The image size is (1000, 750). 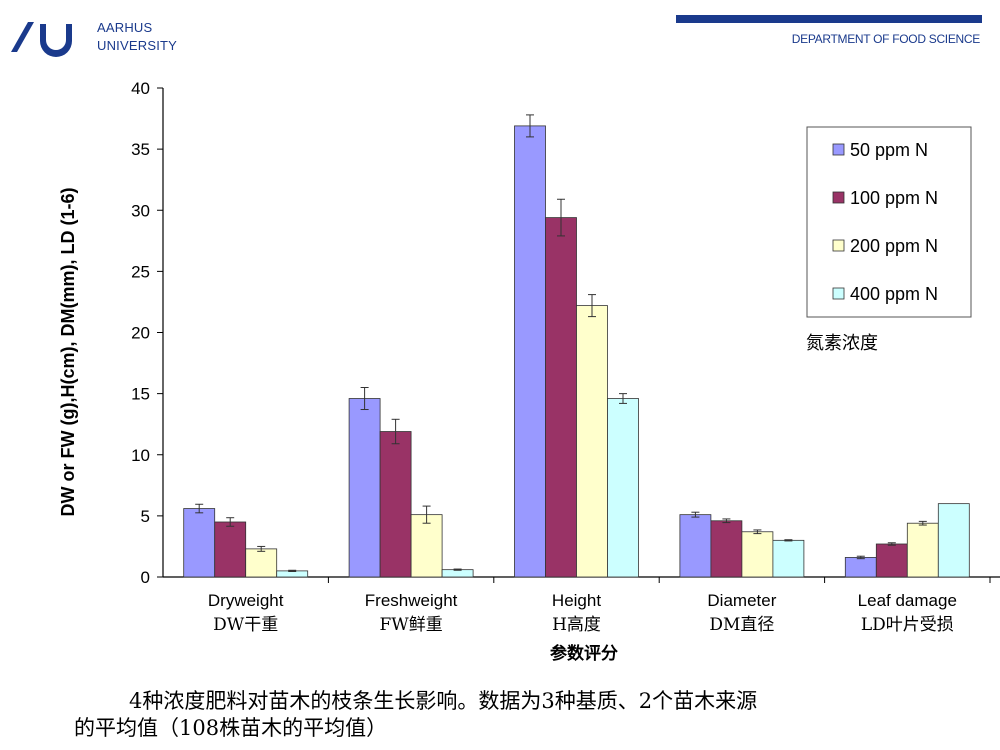 What do you see at coordinates (894, 246) in the screenshot?
I see `legend-label: 200 ppm N` at bounding box center [894, 246].